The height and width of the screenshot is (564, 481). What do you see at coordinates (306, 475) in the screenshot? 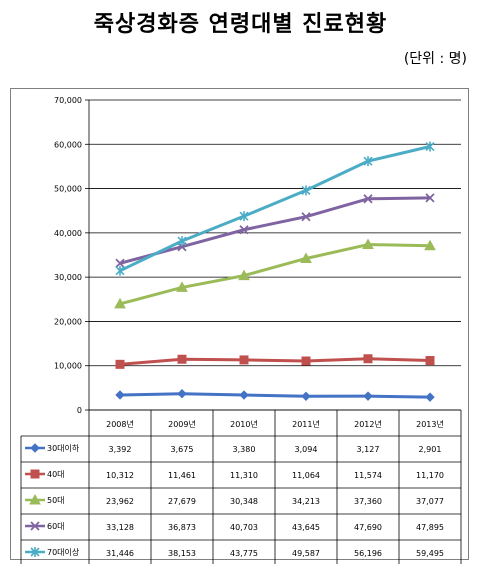
I see `table-cell-value: 11,064` at bounding box center [306, 475].